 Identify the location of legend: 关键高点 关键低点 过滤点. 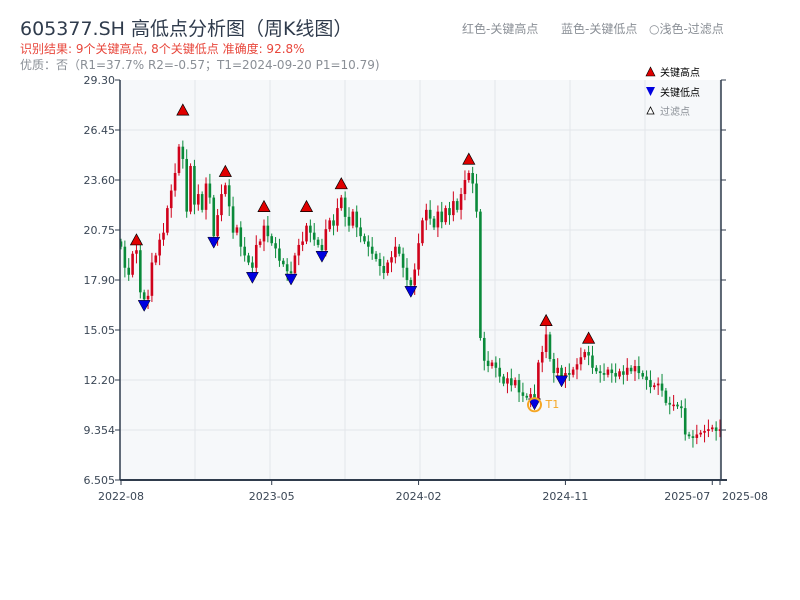
(672, 92).